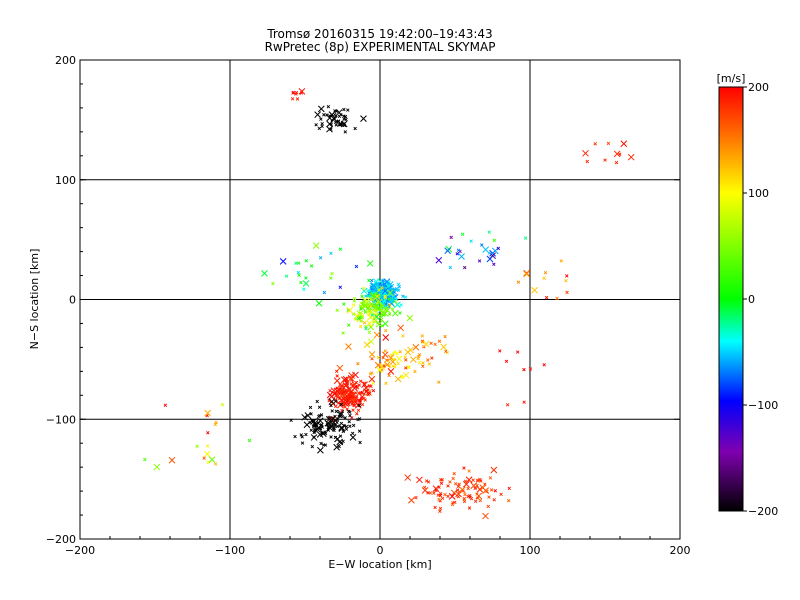 The image size is (800, 600). Describe the element at coordinates (731, 78) in the screenshot. I see `colorbar-unit-label: [m/s]` at that location.